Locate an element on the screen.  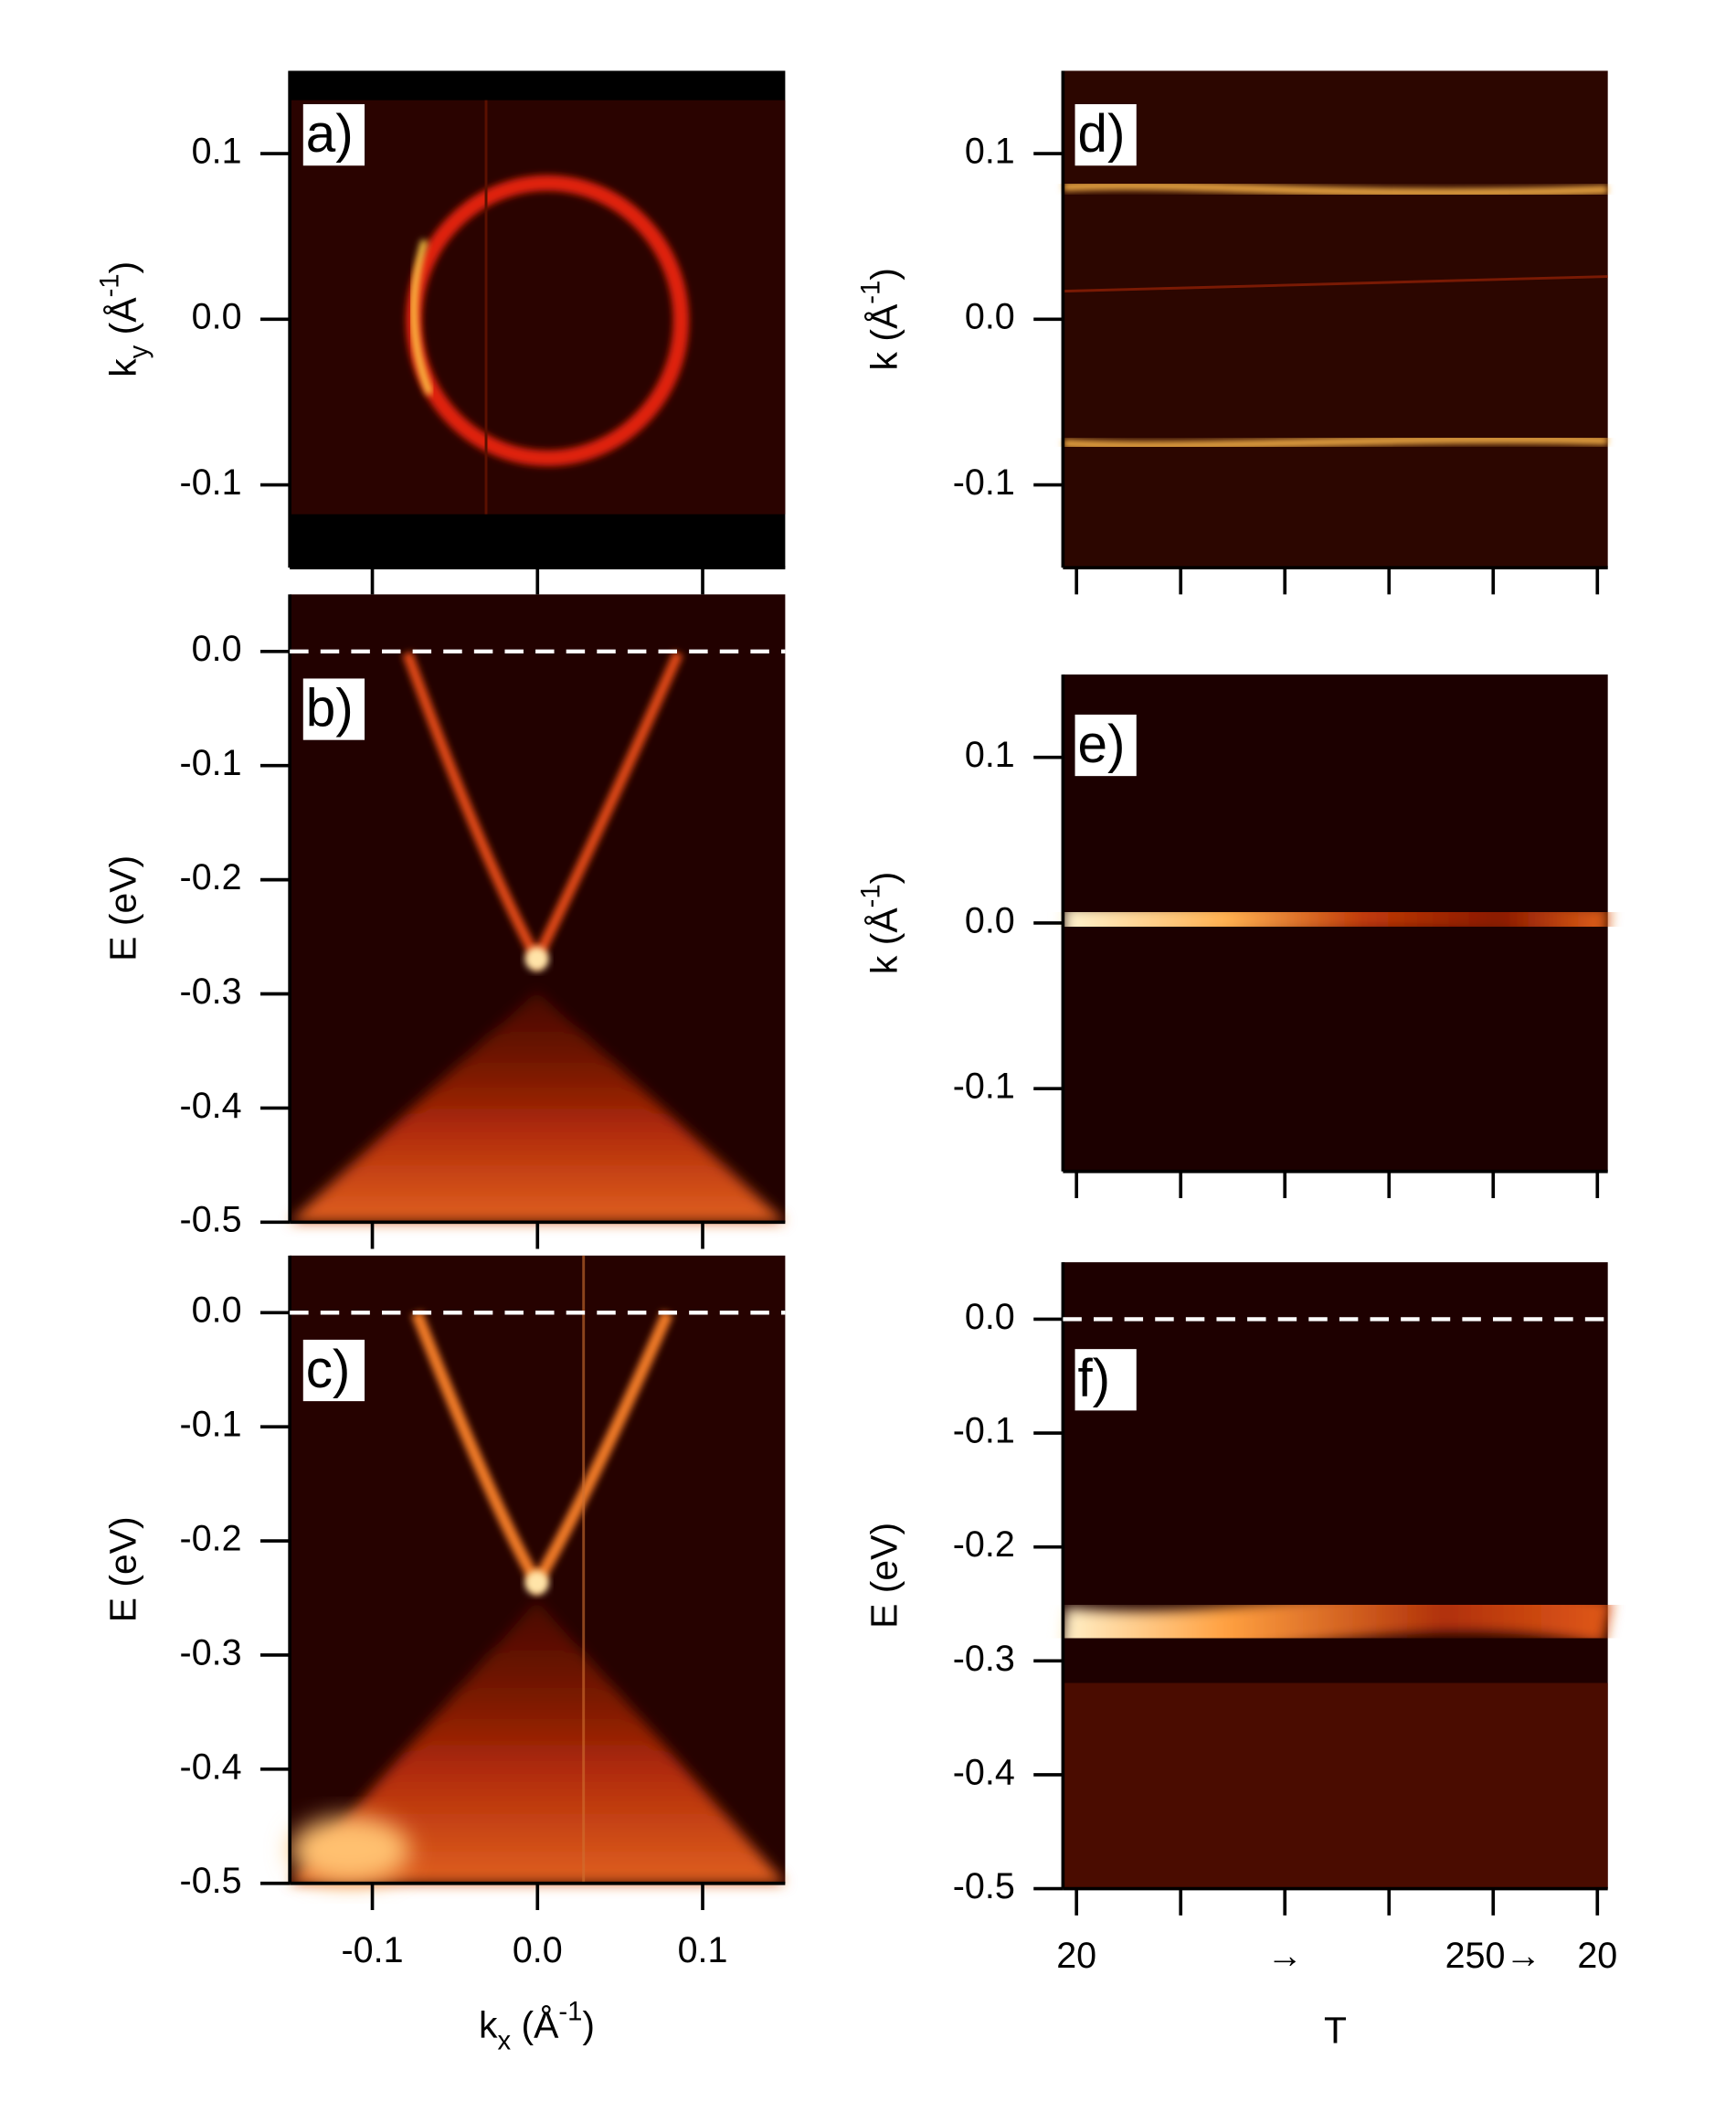
axis-label-part: T is located at coordinates (1335, 2030).